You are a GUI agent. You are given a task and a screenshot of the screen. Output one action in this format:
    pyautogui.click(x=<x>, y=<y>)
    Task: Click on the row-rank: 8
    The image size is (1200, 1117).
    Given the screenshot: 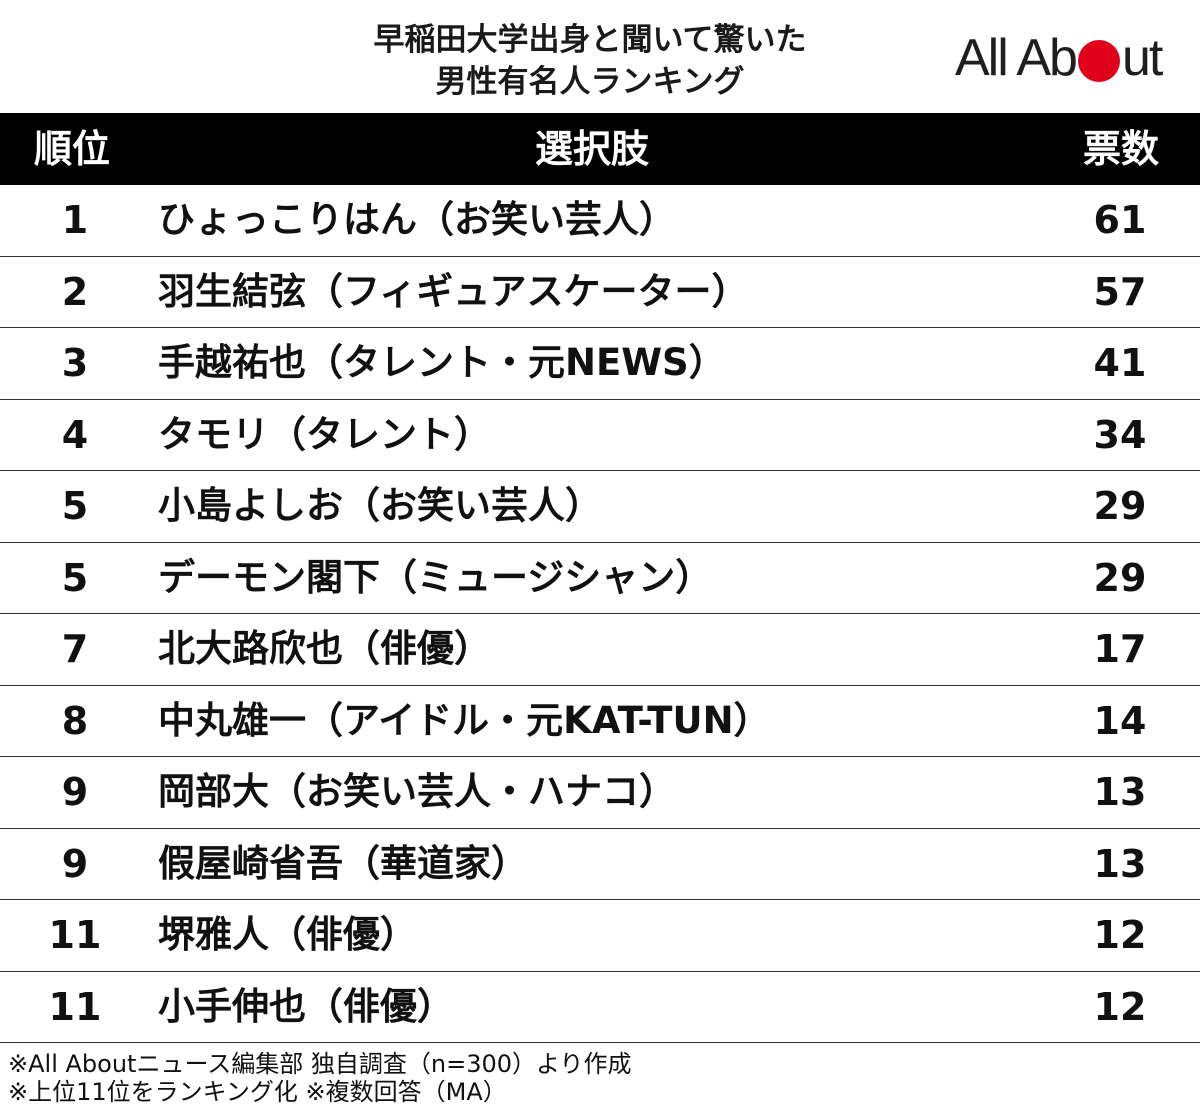 What is the action you would take?
    pyautogui.click(x=75, y=720)
    